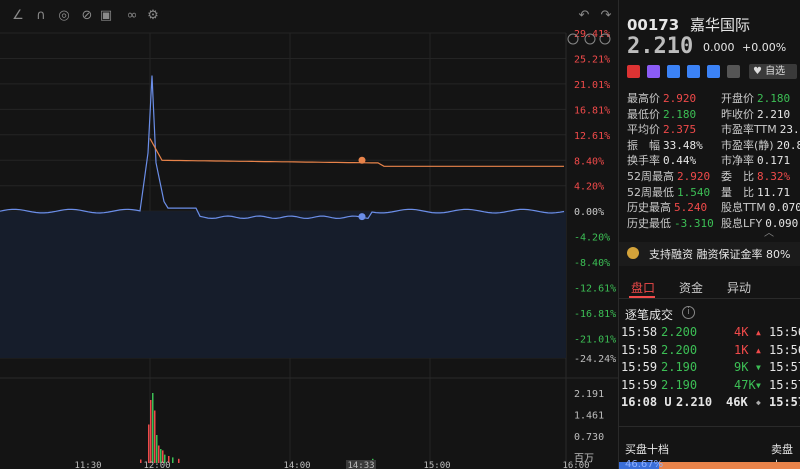 This screenshot has width=800, height=469. What do you see at coordinates (639, 332) in the screenshot?
I see `tick-time: 15:58` at bounding box center [639, 332].